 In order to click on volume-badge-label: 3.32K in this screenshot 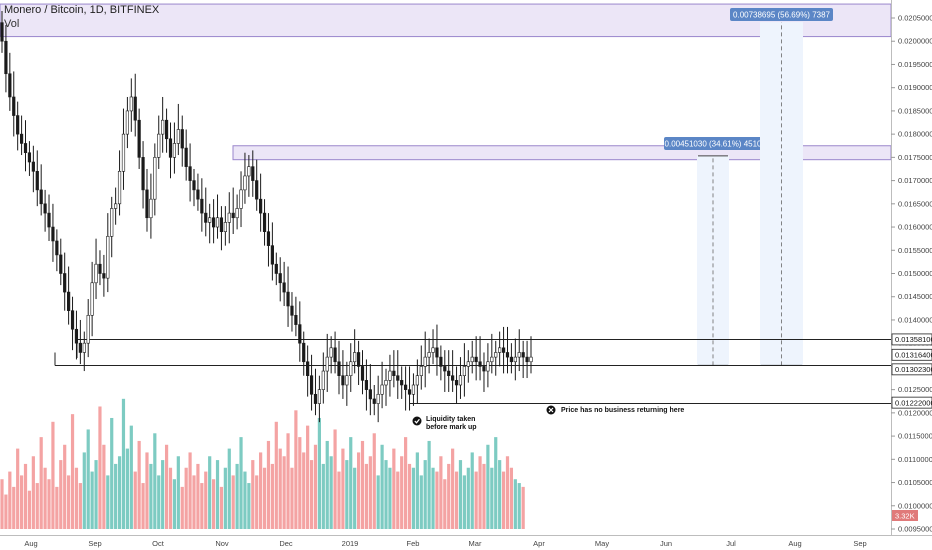, I will do `click(905, 516)`.